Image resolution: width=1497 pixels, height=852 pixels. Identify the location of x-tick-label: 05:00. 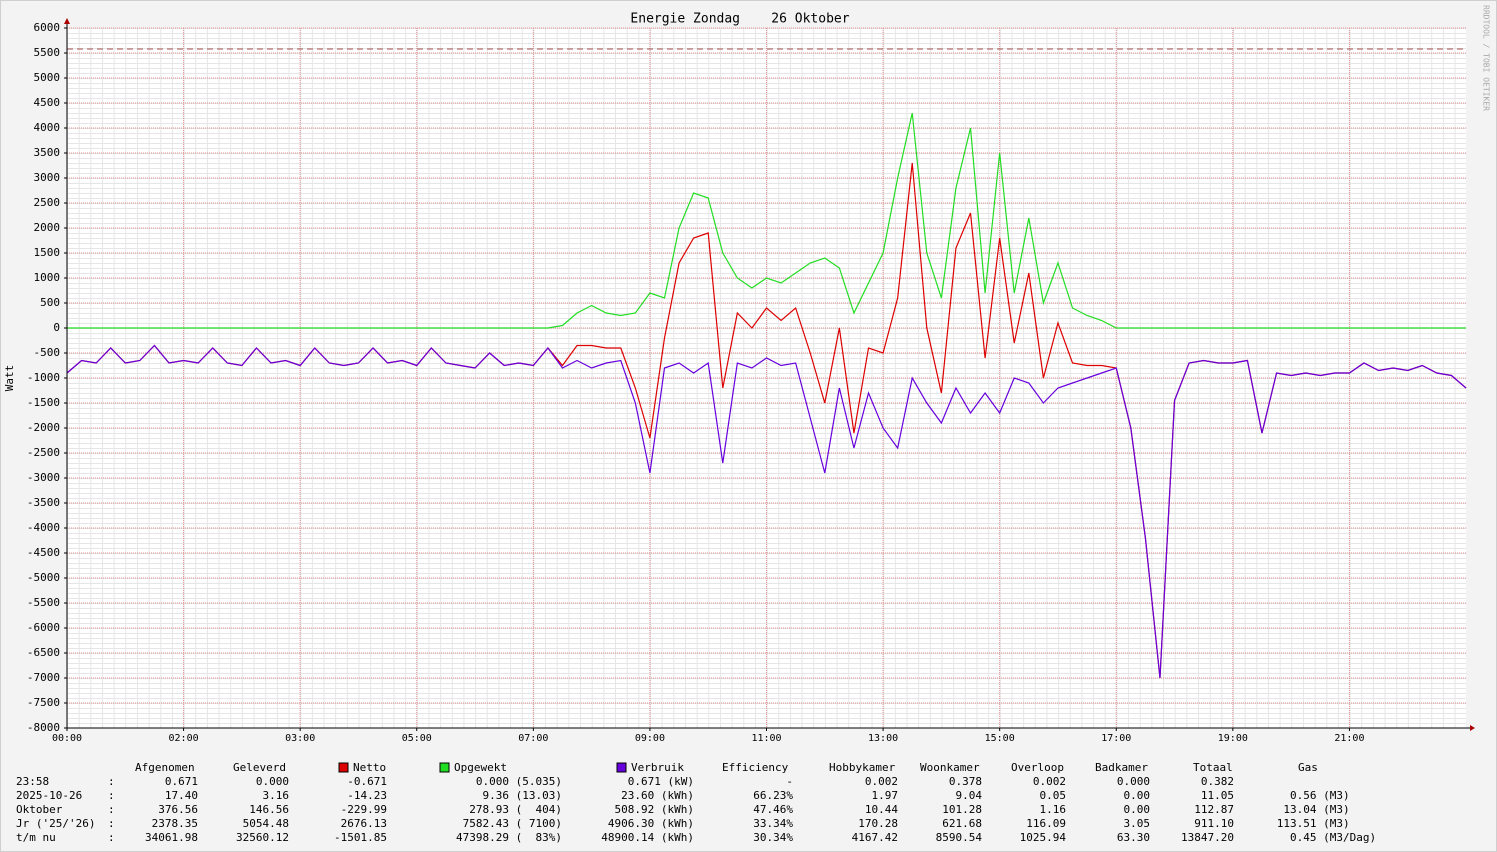
(417, 738).